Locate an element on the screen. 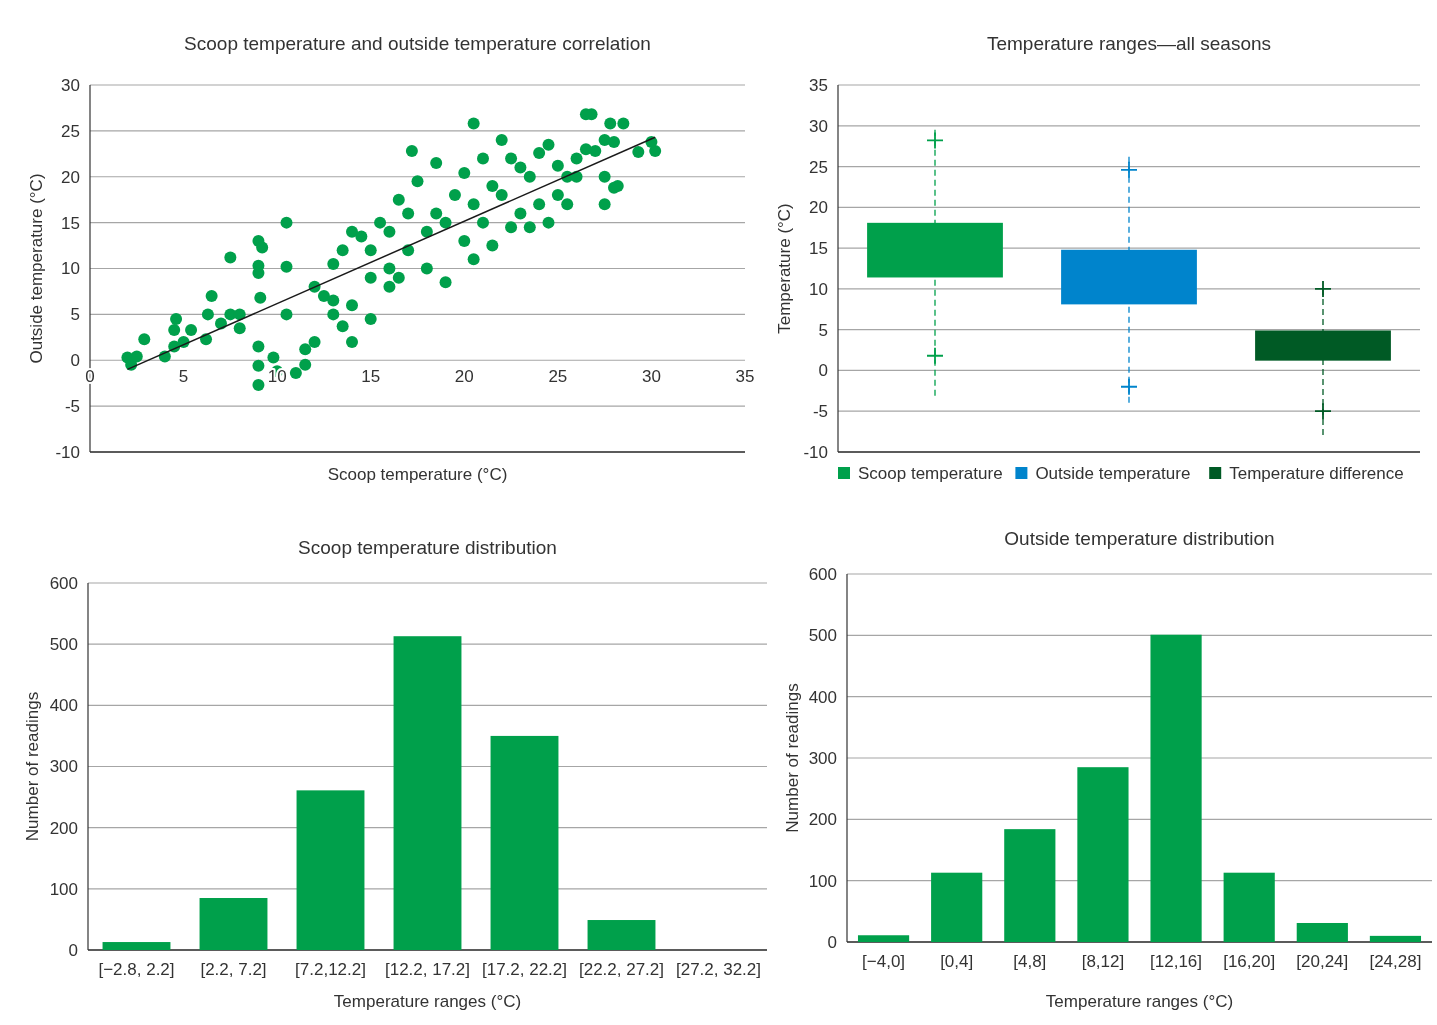  x-tick-label: [17.2, 22.2] is located at coordinates (524, 969).